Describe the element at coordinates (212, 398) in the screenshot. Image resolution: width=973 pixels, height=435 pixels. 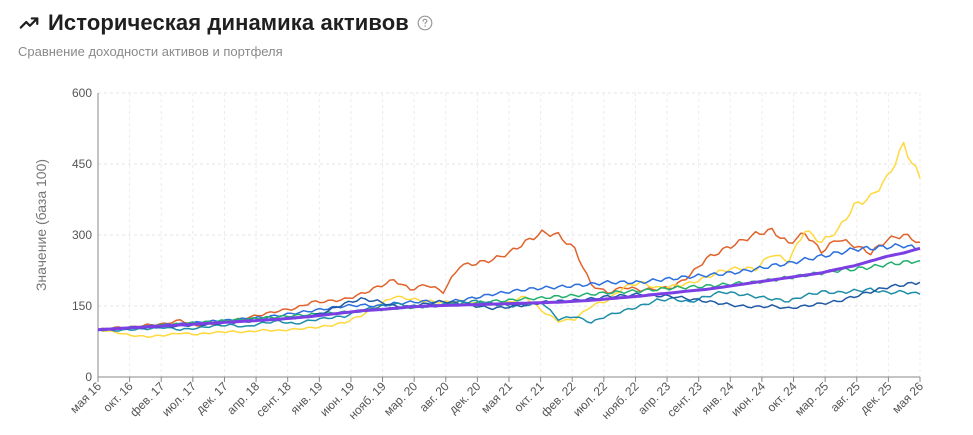
I see `x-tick-label: дек. 17` at that location.